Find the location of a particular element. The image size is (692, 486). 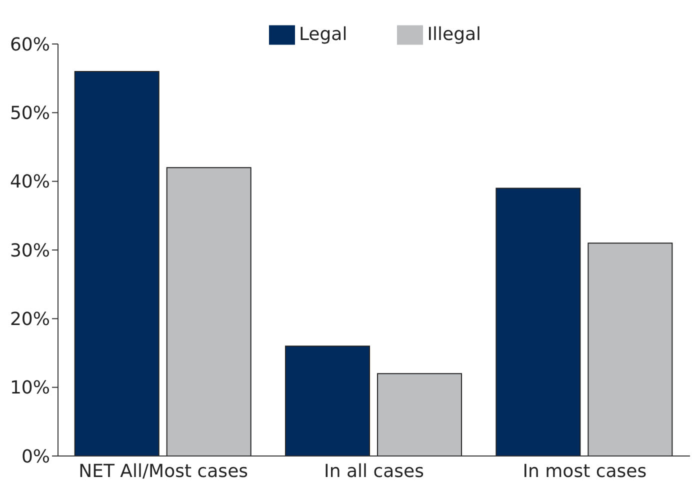

y-tick-label: 30% is located at coordinates (30, 251).